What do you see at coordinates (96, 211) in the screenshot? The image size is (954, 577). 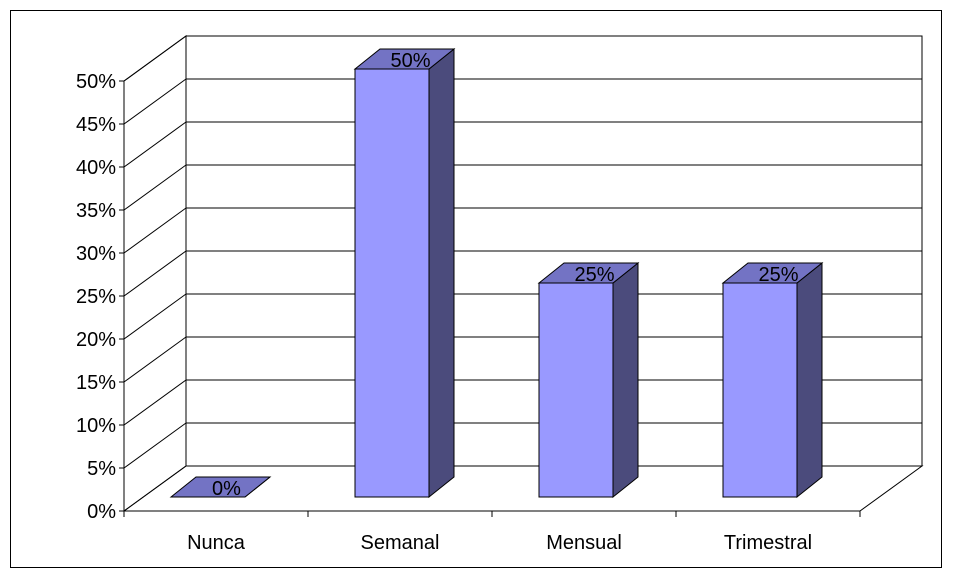 I see `y-tick-label: 35%` at bounding box center [96, 211].